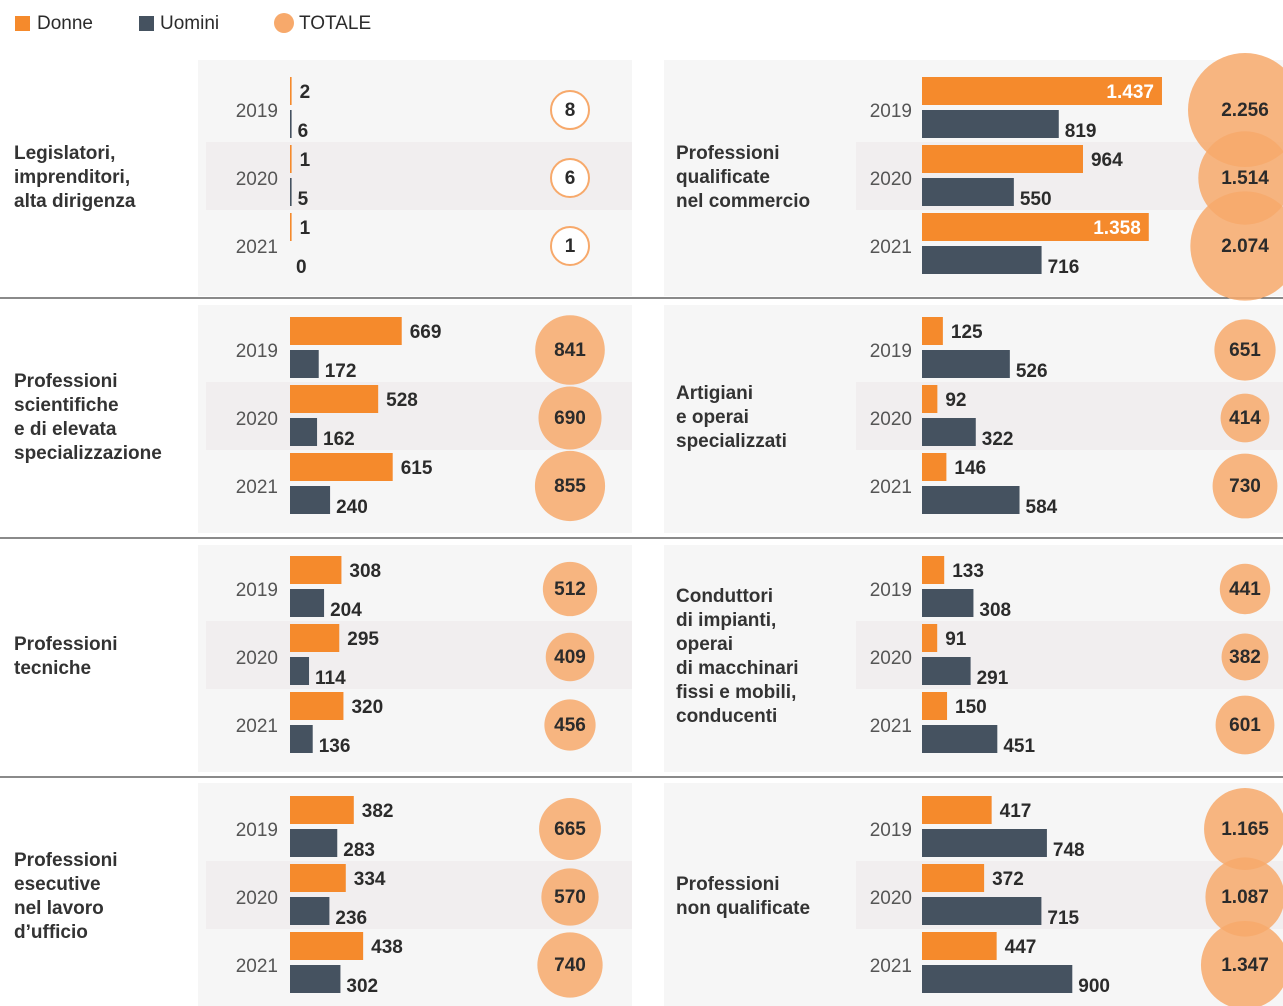  I want to click on value-label: 1, so click(305, 228).